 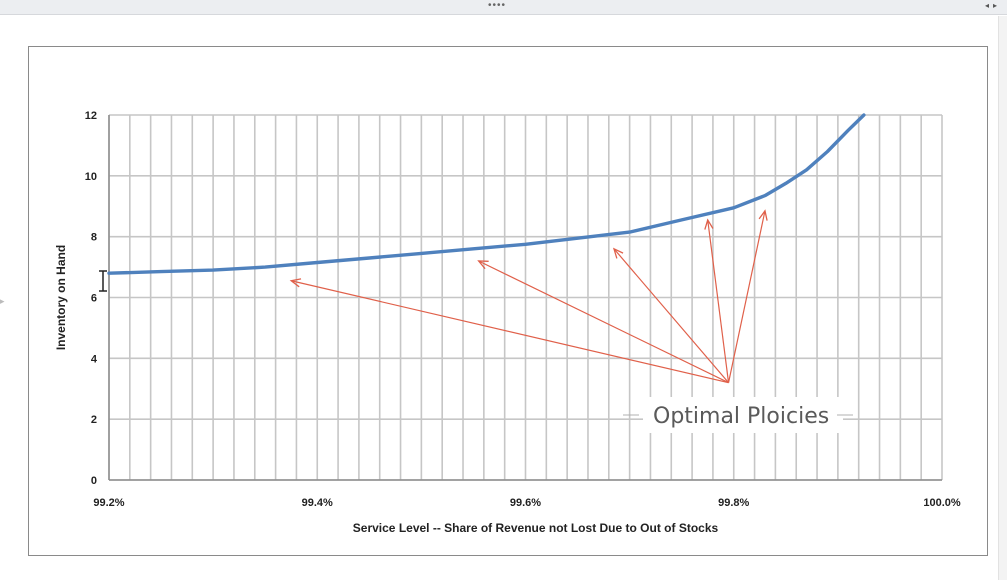 I want to click on x-tick-label: 99.4%, so click(x=317, y=503).